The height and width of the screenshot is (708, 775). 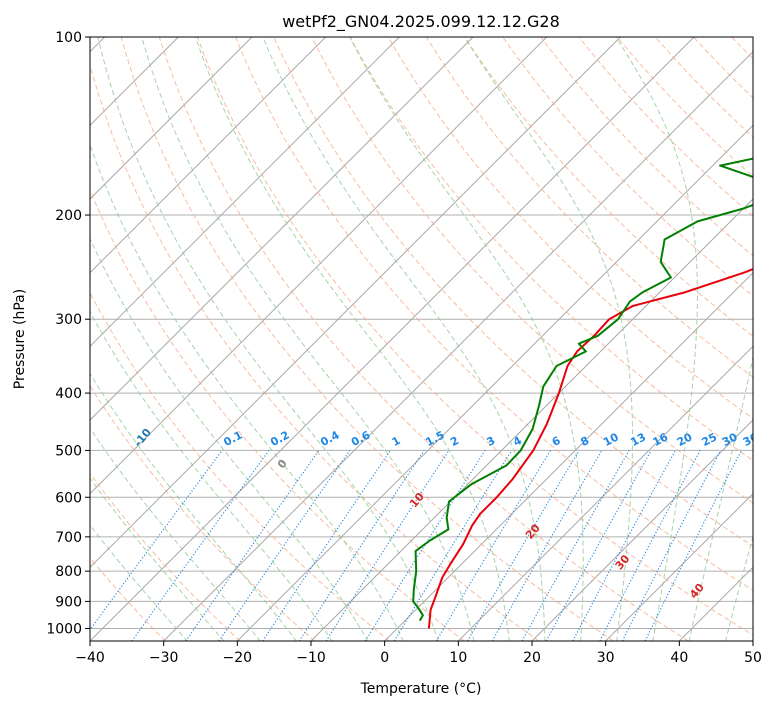 What do you see at coordinates (458, 658) in the screenshot?
I see `x-tick-label: 10` at bounding box center [458, 658].